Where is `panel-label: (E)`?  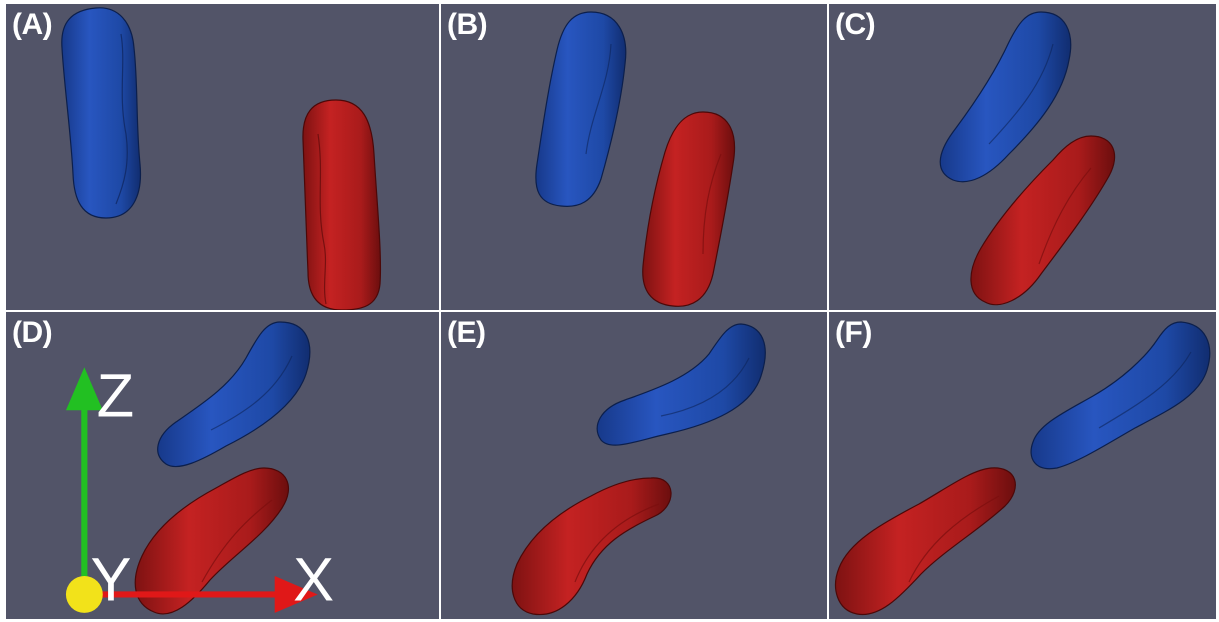 panel-label: (E) is located at coordinates (466, 332).